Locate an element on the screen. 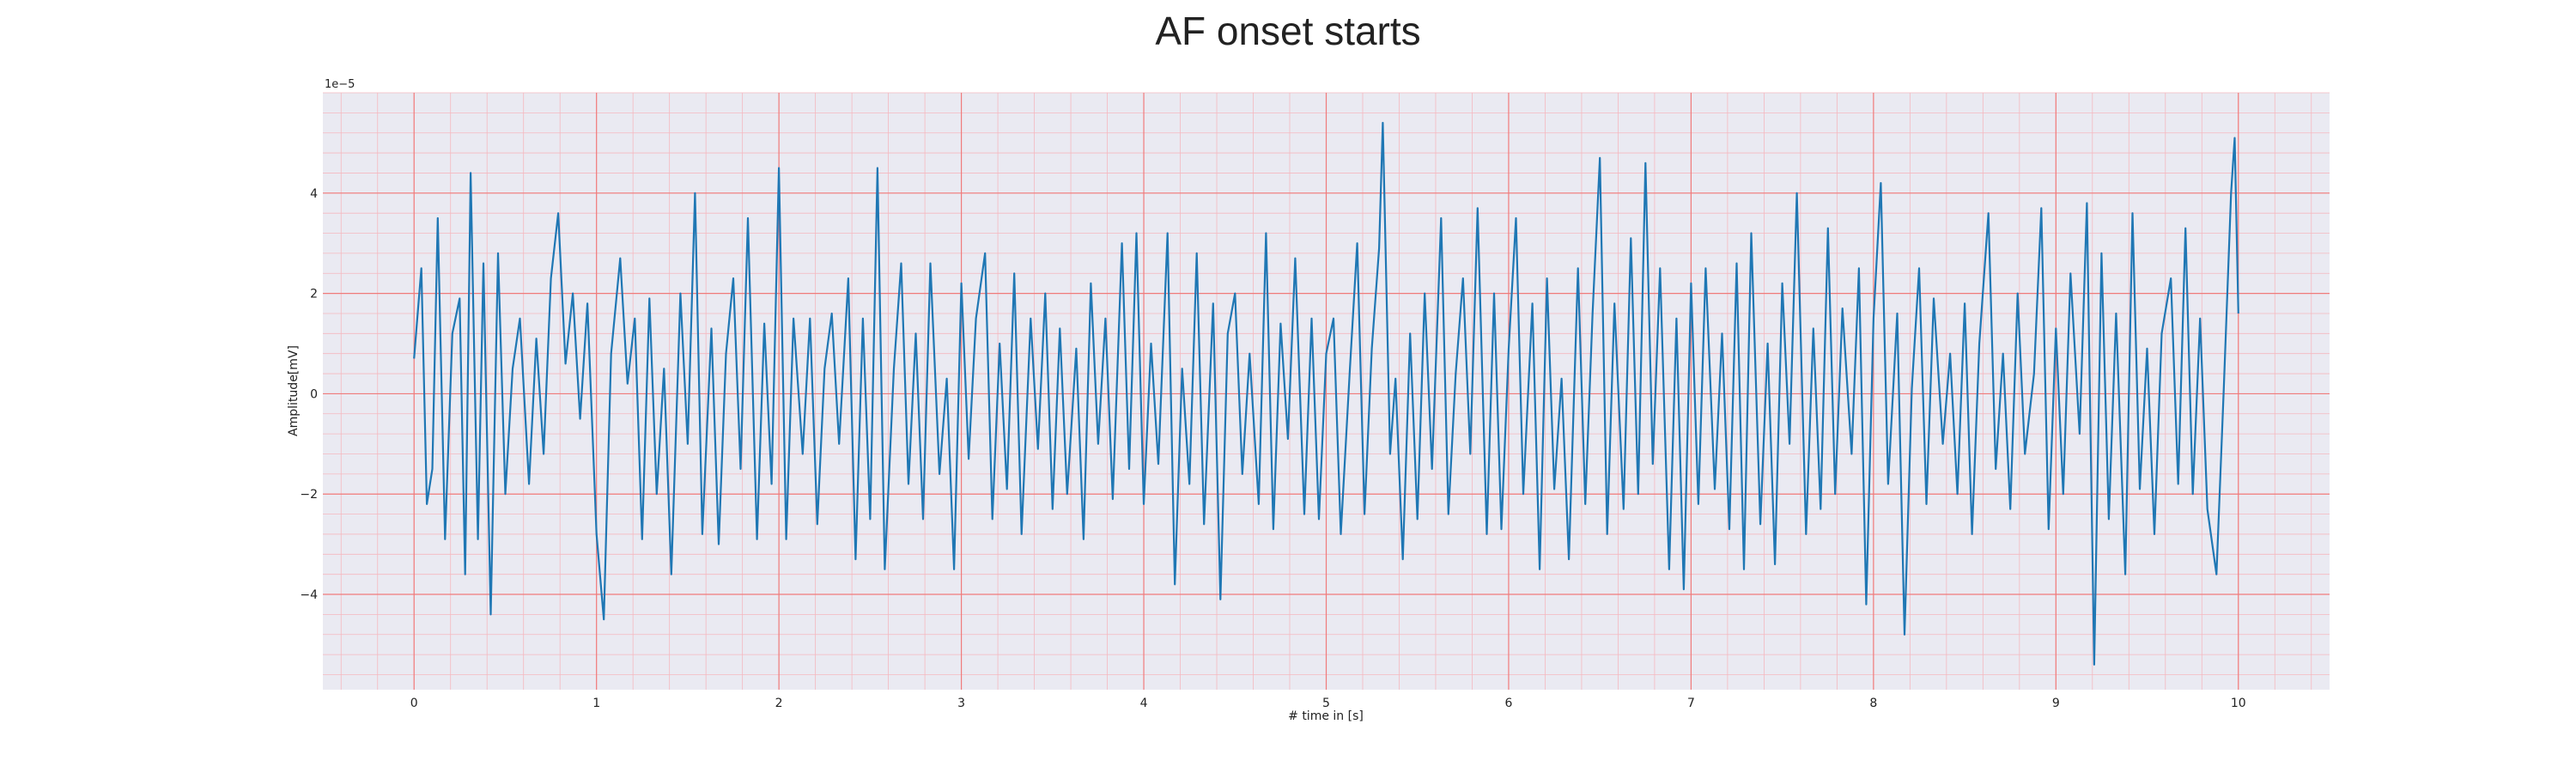 This screenshot has height=773, width=2576. x-tick-label: 8 is located at coordinates (1873, 703).